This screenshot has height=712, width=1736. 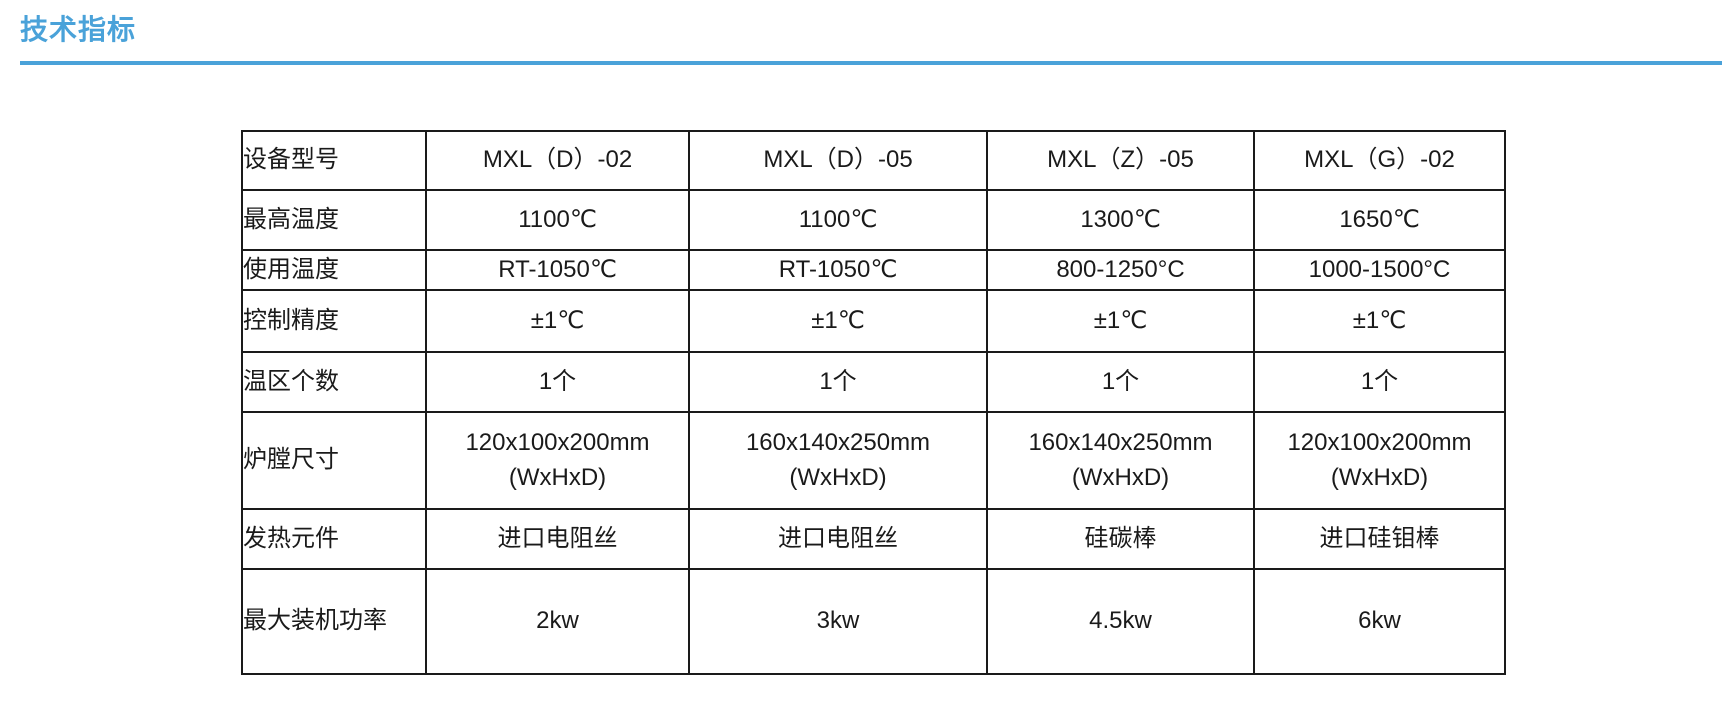 I want to click on spec-value-cell: 4.5kw, so click(x=1120, y=621).